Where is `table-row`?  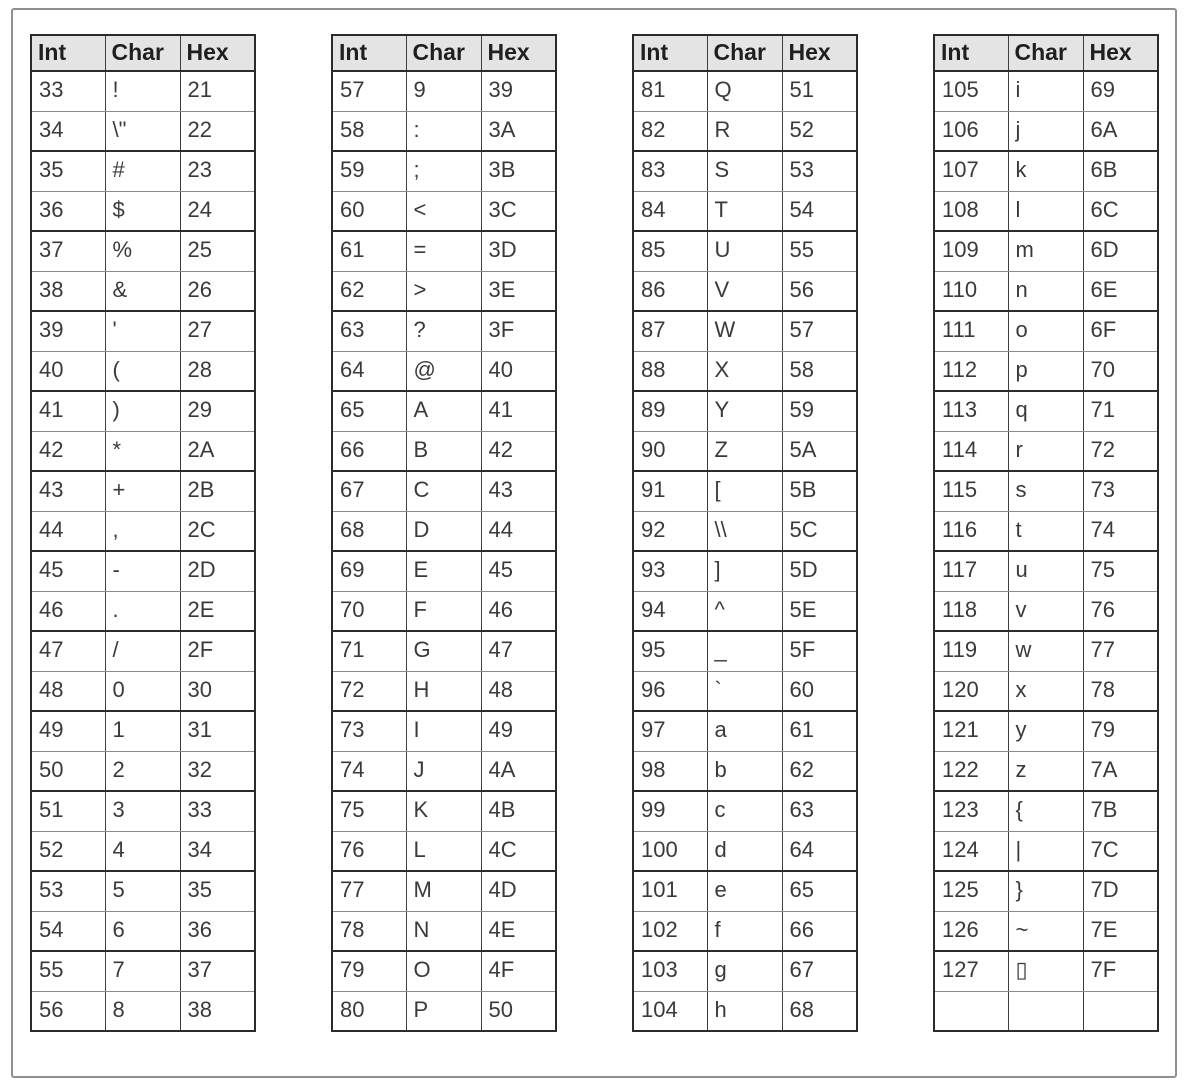
table-row is located at coordinates (1045, 1011).